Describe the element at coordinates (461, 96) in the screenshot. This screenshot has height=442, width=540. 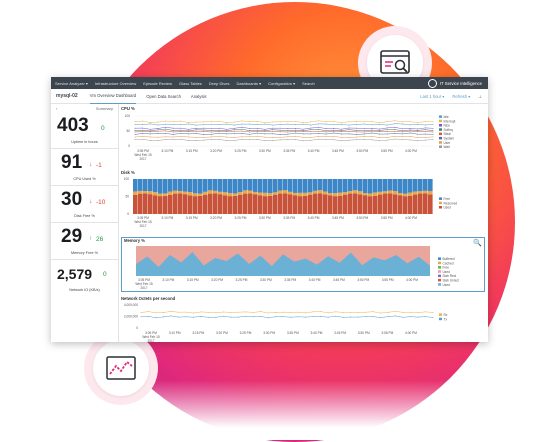
I see `refresh-button: Refresh ▾` at that location.